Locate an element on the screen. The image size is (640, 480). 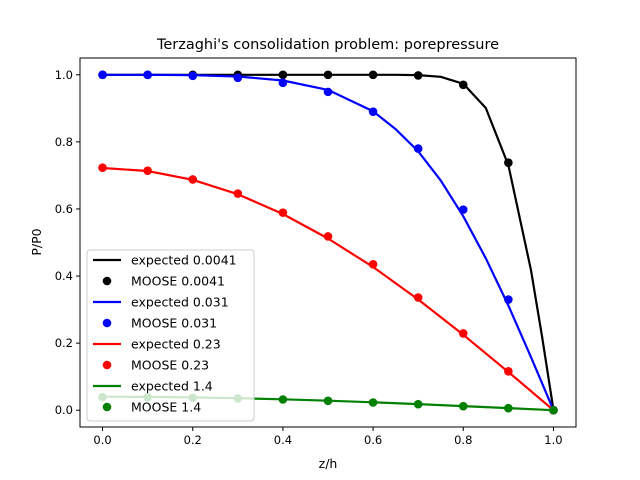
legend-label: MOOSE 0.23 is located at coordinates (170, 365).